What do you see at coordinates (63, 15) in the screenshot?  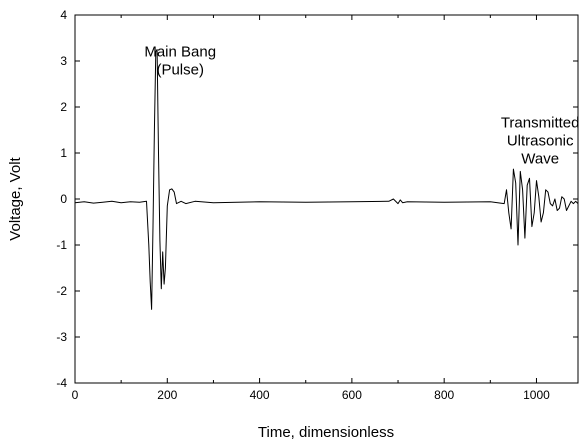 I see `y-tick-label: 4` at bounding box center [63, 15].